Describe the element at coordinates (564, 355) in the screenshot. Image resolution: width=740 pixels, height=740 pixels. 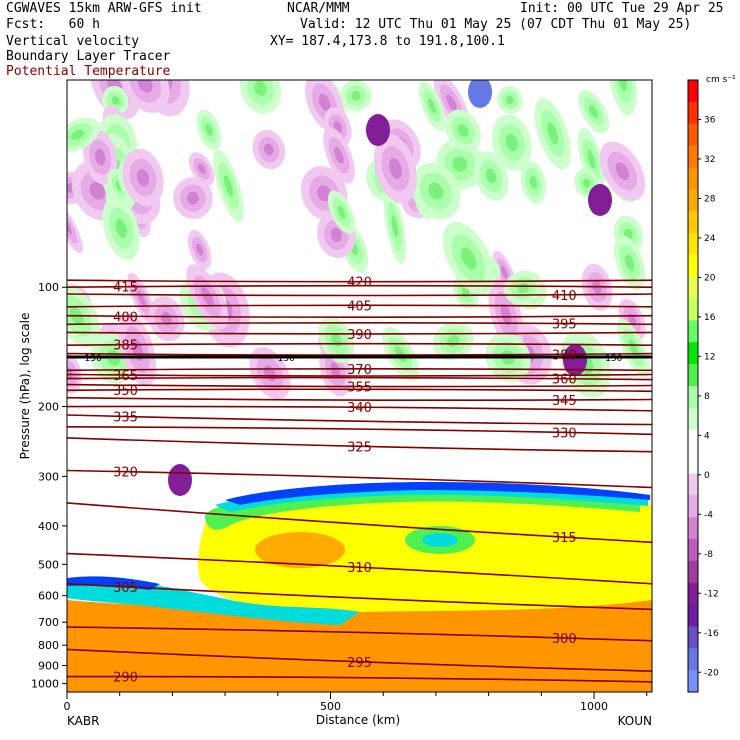
I see `theta-label-380: 380` at that location.